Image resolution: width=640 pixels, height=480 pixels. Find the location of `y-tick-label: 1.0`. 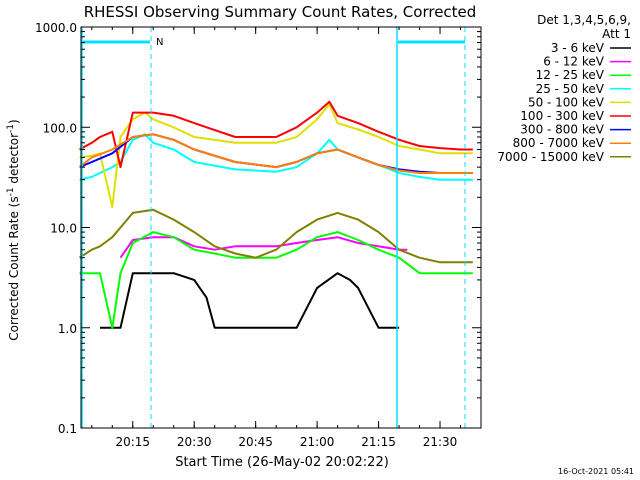

y-tick-label: 1.0 is located at coordinates (67, 329).